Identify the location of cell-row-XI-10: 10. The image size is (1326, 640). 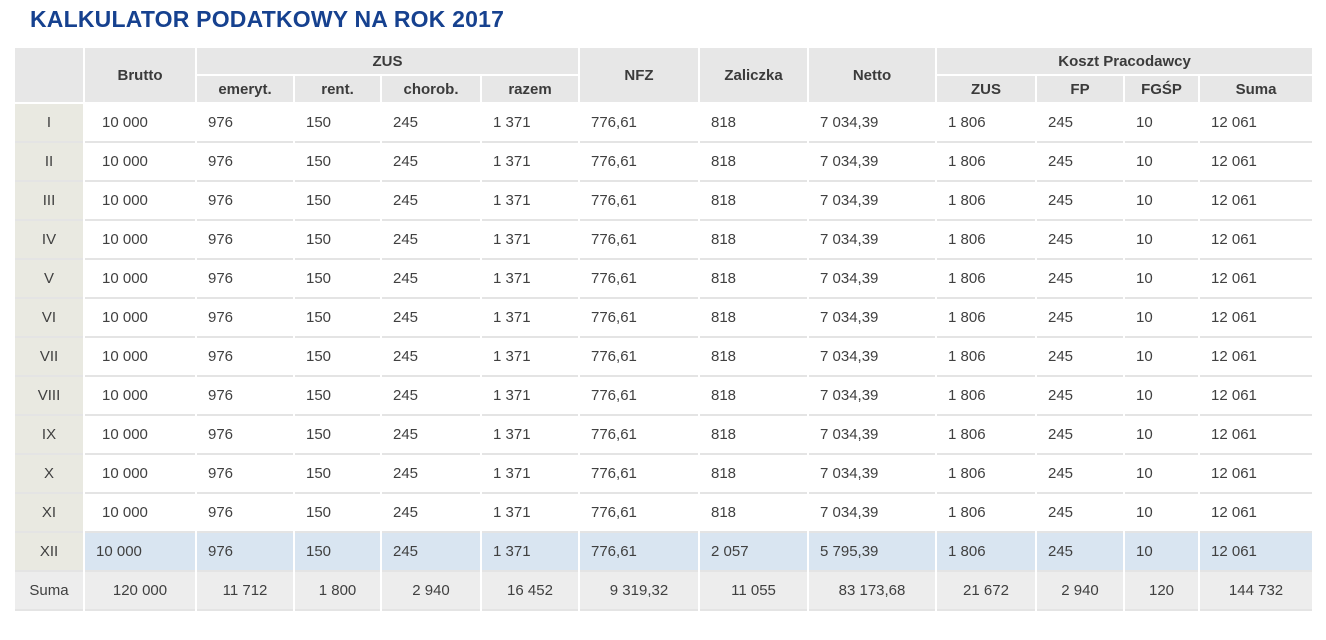
(1161, 512).